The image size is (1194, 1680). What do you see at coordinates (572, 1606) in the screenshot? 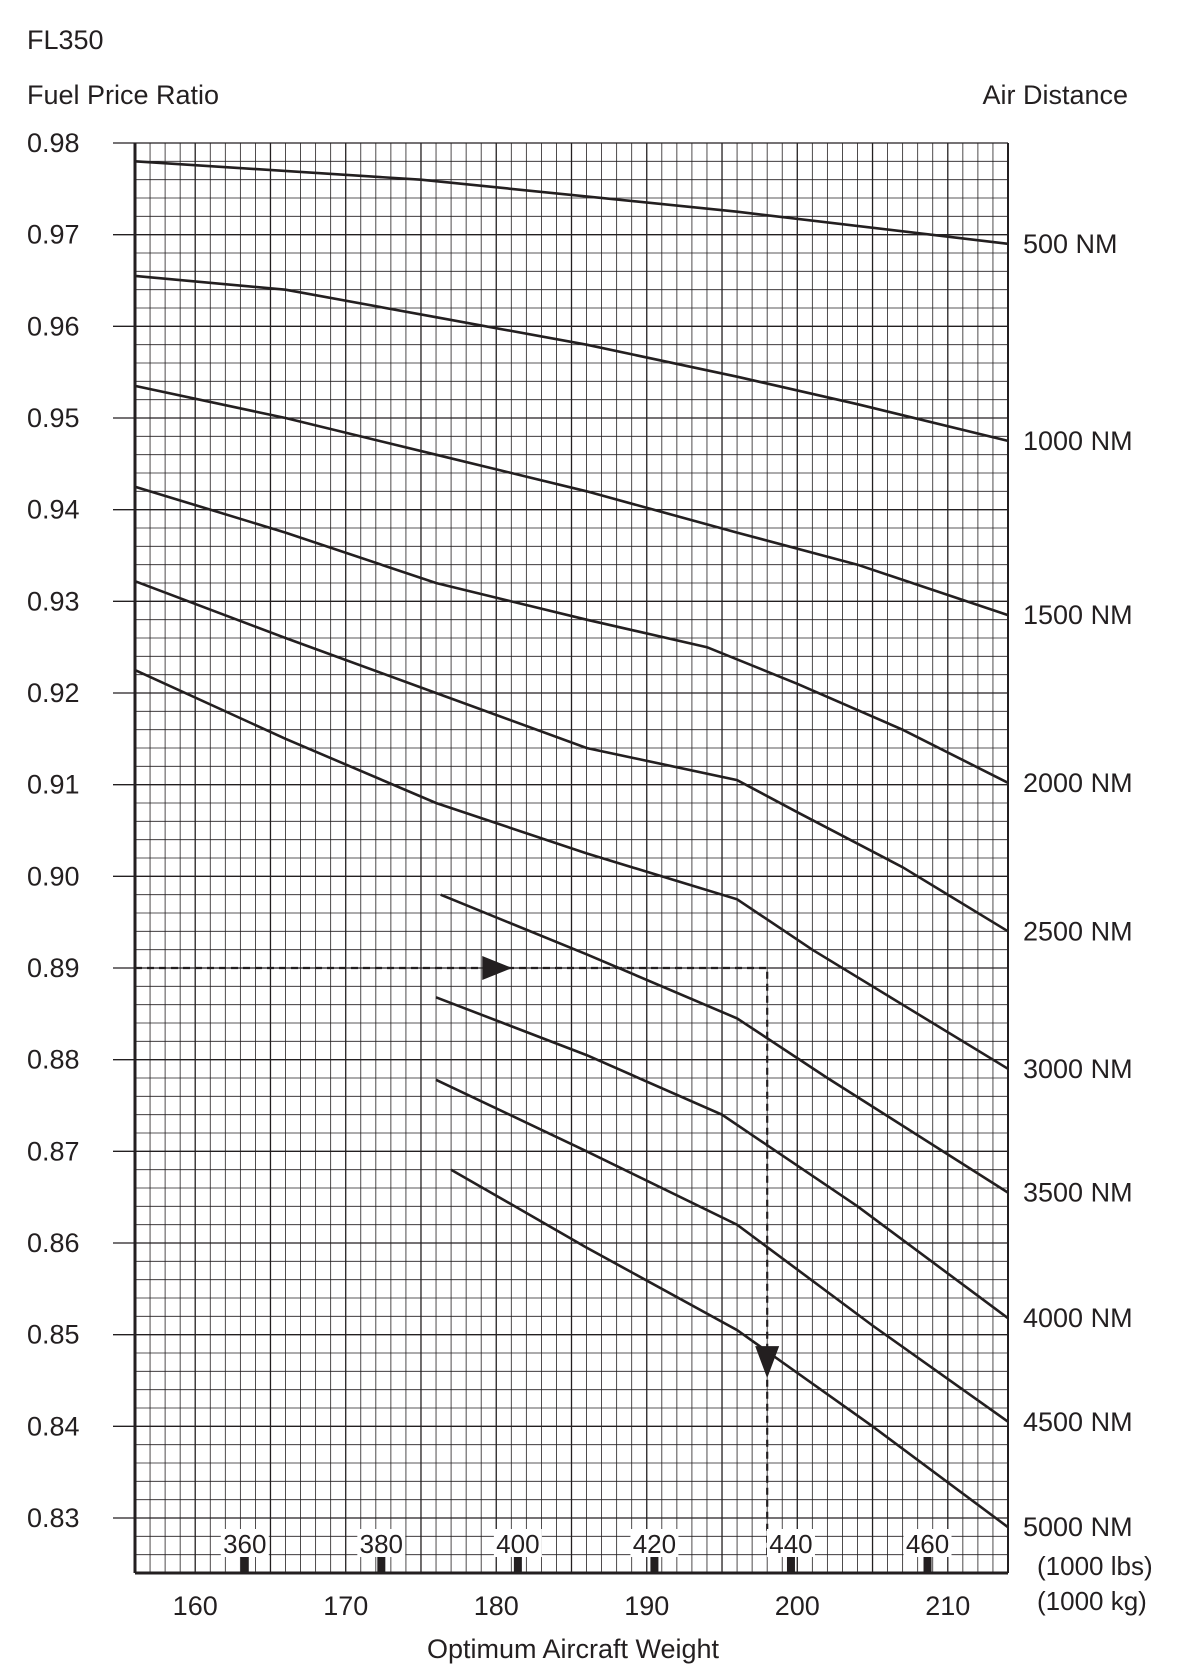
I see `x-tick-labels-kg: 160 170 180 190 200 210` at bounding box center [572, 1606].